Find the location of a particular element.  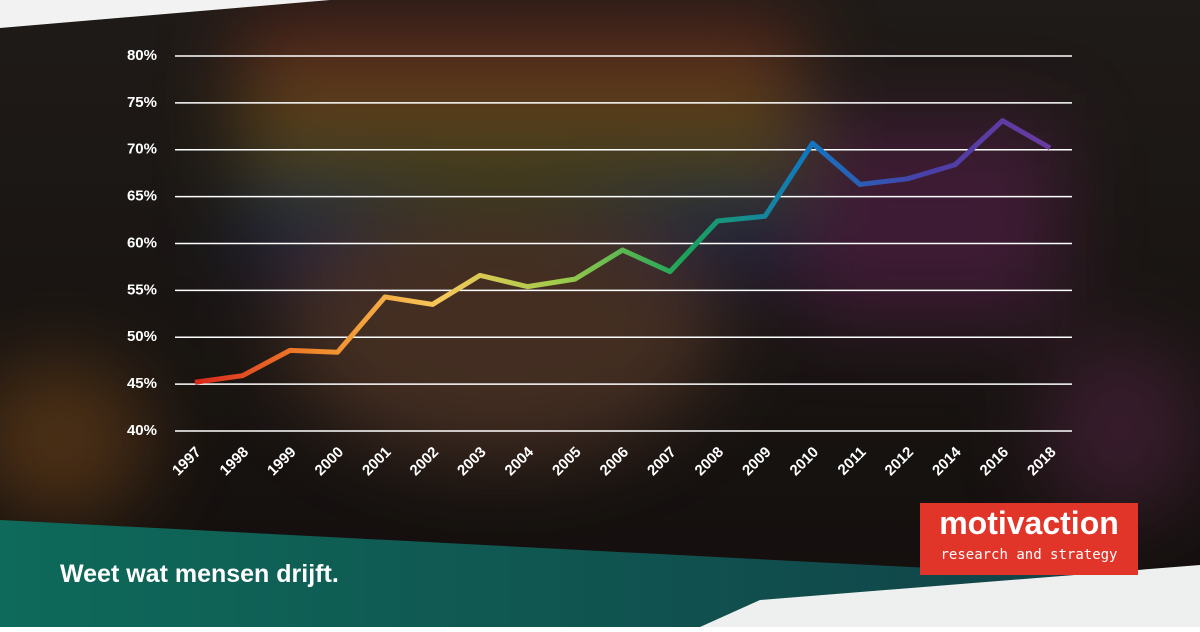

y-tick-label: 45% is located at coordinates (142, 383).